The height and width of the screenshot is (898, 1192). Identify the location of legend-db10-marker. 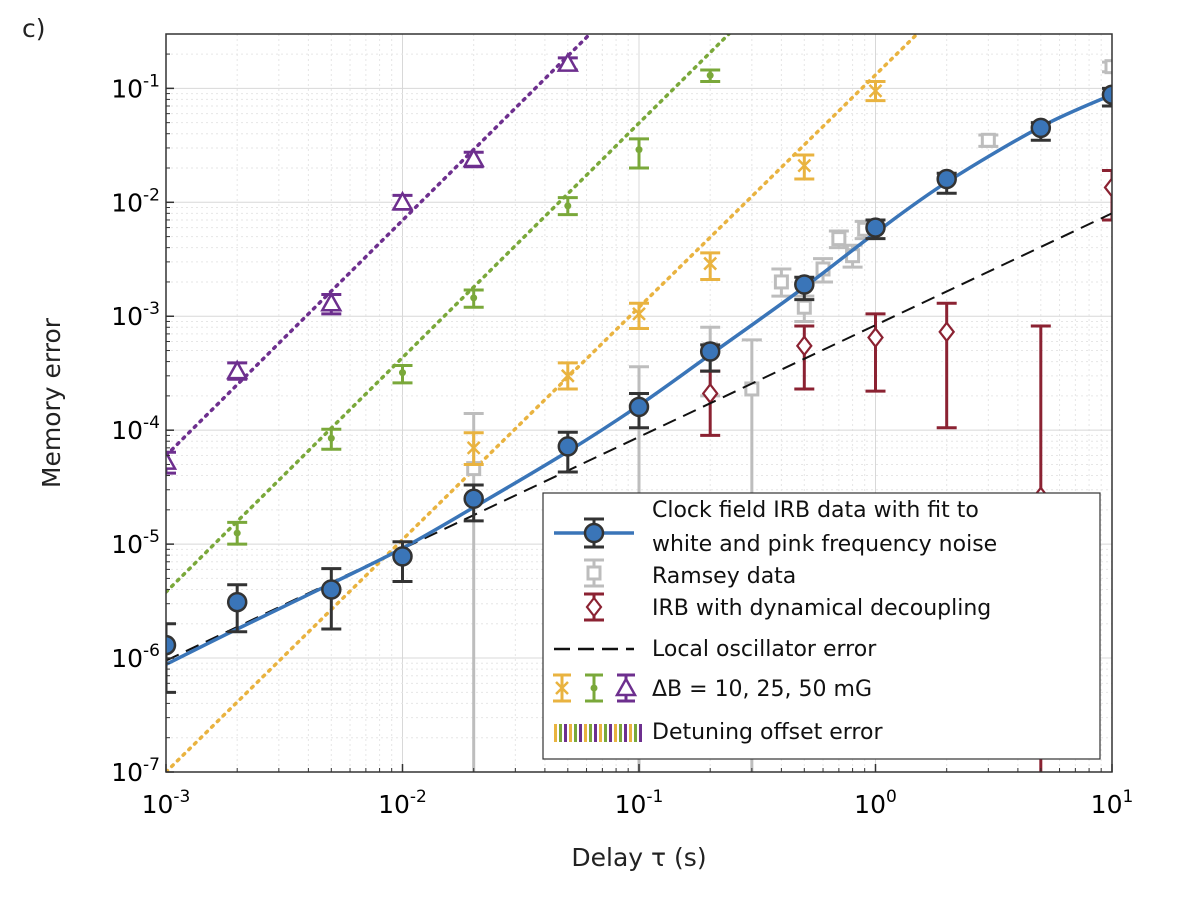
(562, 688).